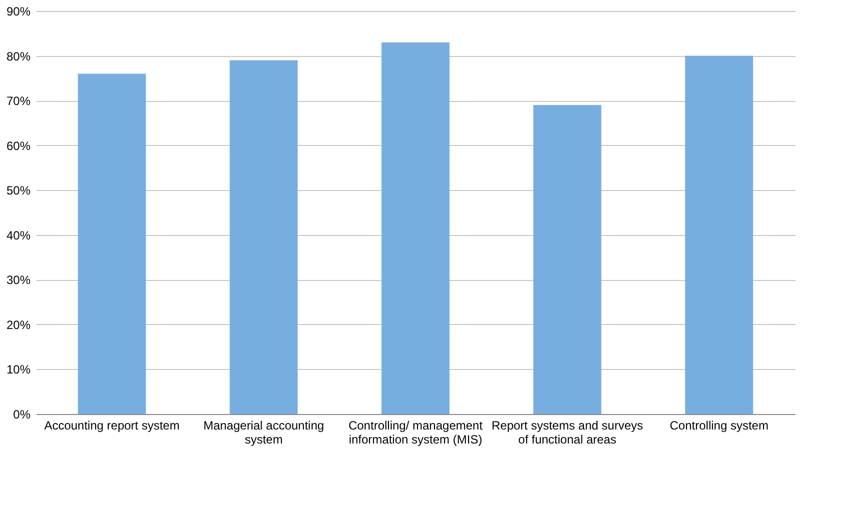 This screenshot has height=517, width=867. What do you see at coordinates (18, 280) in the screenshot?
I see `y-tick-label: 30%` at bounding box center [18, 280].